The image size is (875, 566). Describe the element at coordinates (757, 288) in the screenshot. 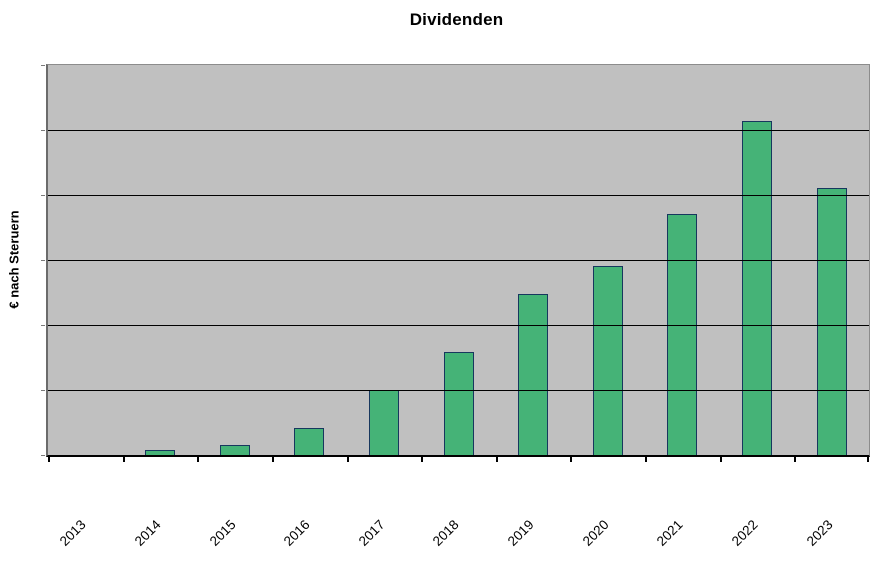

I see `bar-2022` at that location.